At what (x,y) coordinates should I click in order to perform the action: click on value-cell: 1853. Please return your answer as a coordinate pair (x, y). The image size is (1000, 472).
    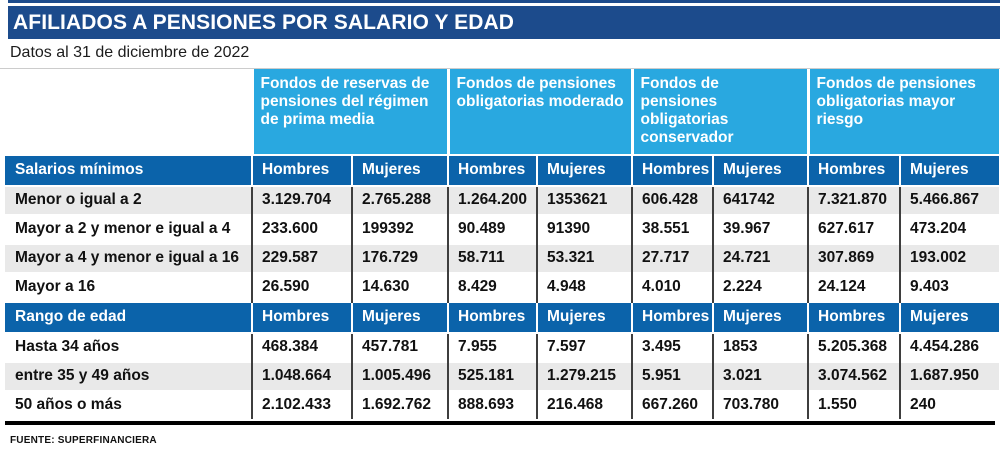
    Looking at the image, I should click on (760, 347).